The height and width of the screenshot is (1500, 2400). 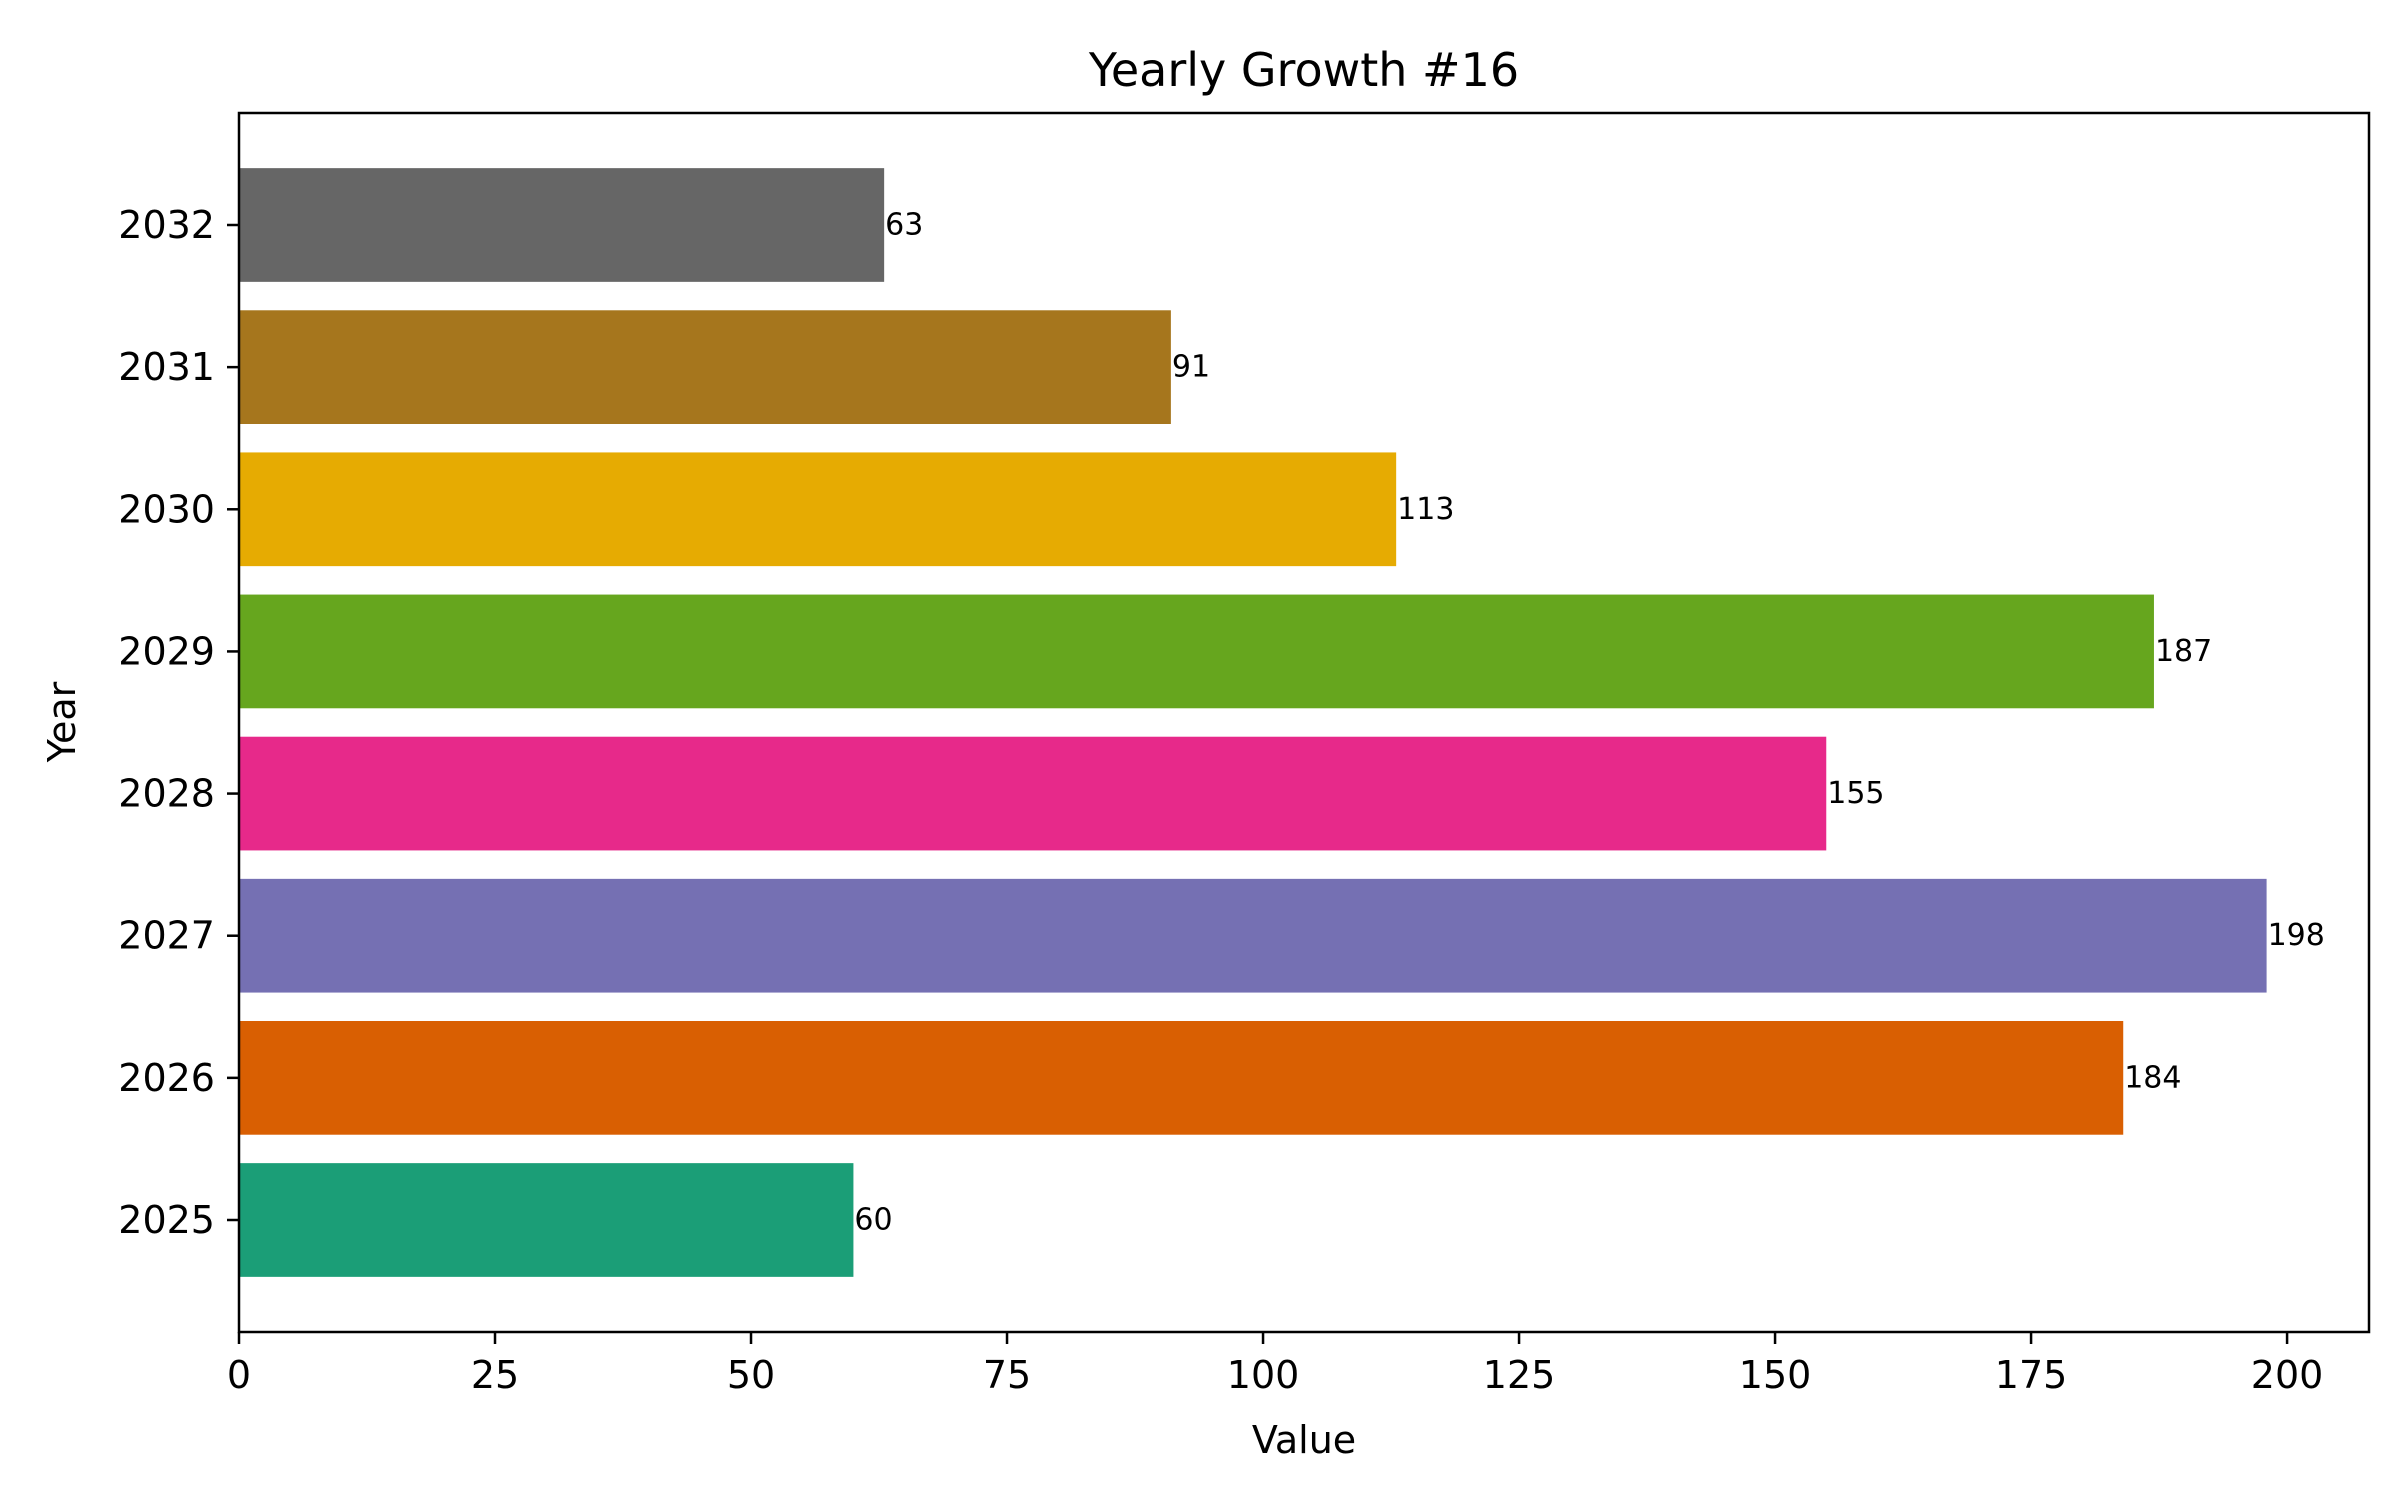 What do you see at coordinates (166, 936) in the screenshot?
I see `y-tick-label-2027: 2027` at bounding box center [166, 936].